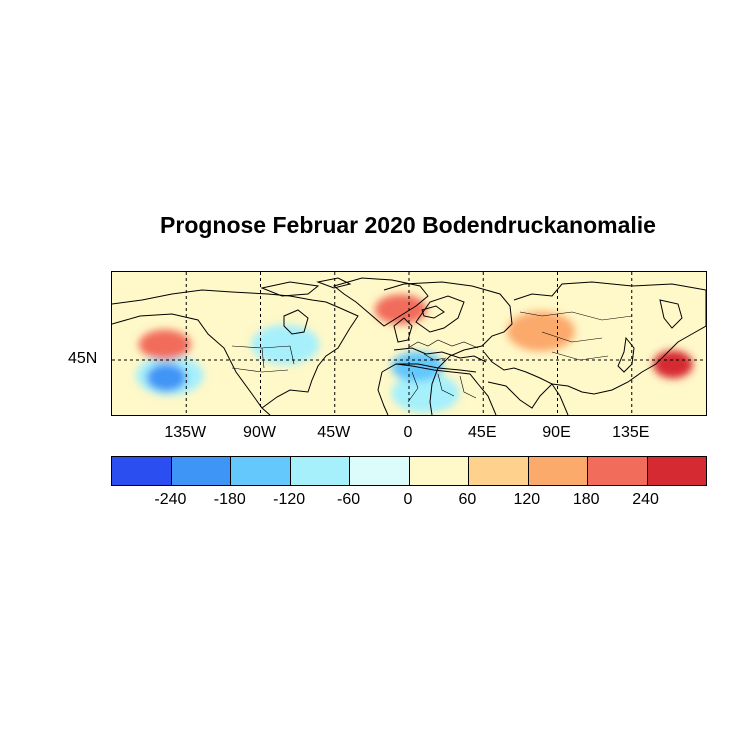 The height and width of the screenshot is (741, 741). What do you see at coordinates (170, 499) in the screenshot?
I see `colorbar-label: -240` at bounding box center [170, 499].